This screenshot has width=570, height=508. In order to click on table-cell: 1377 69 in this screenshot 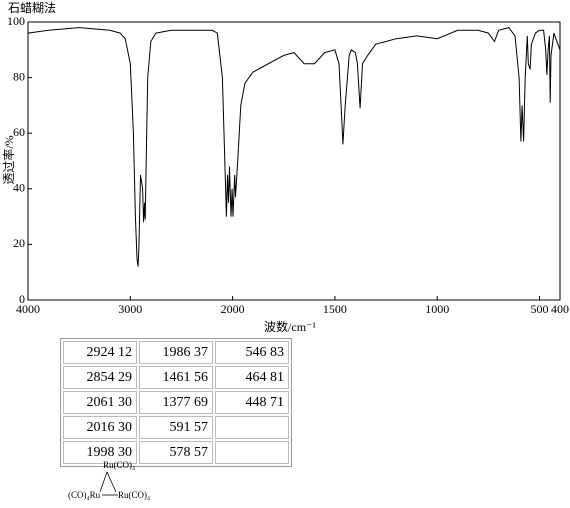, I will do `click(176, 402)`.